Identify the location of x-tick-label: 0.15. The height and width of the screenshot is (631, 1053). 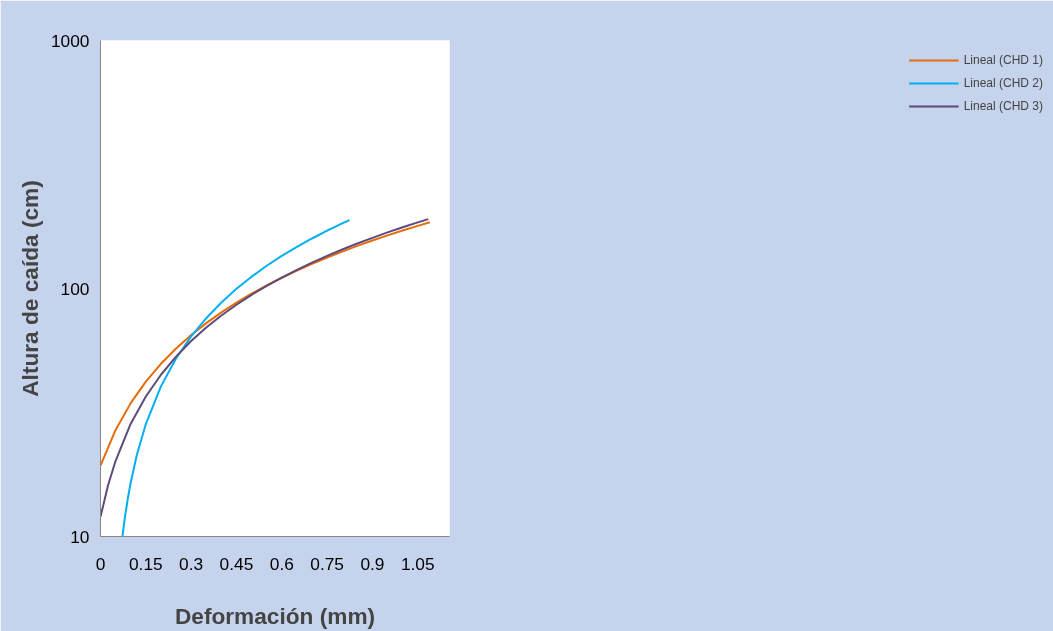
(145, 563).